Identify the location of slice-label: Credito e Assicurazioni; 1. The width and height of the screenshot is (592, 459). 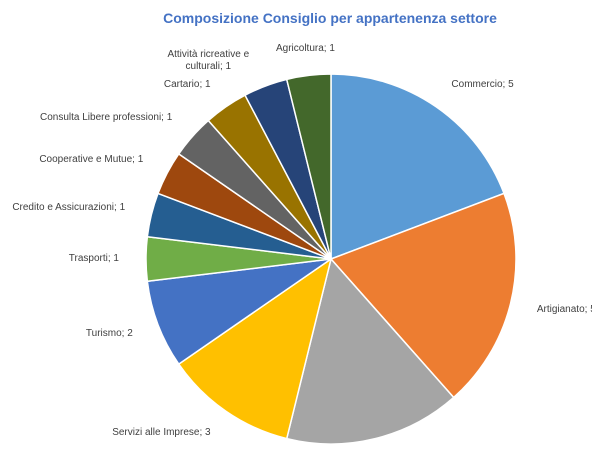
(69, 208).